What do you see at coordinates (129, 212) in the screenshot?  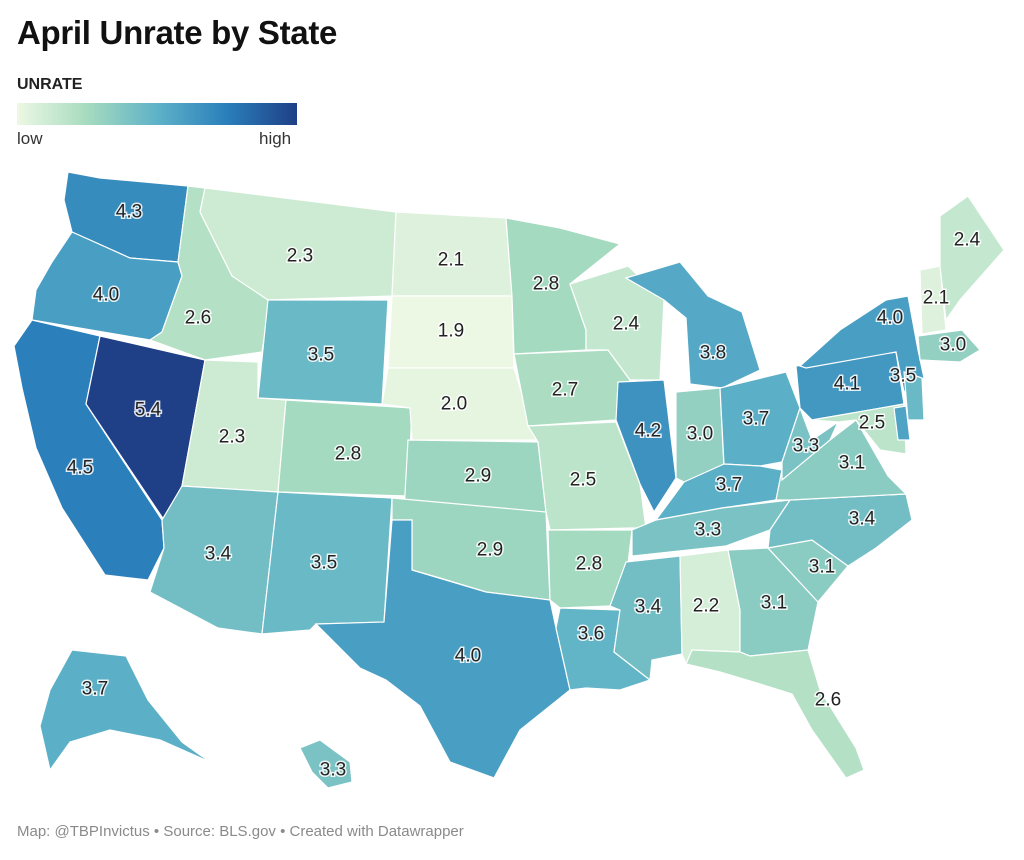 I see `value-label-WA: 4.3` at bounding box center [129, 212].